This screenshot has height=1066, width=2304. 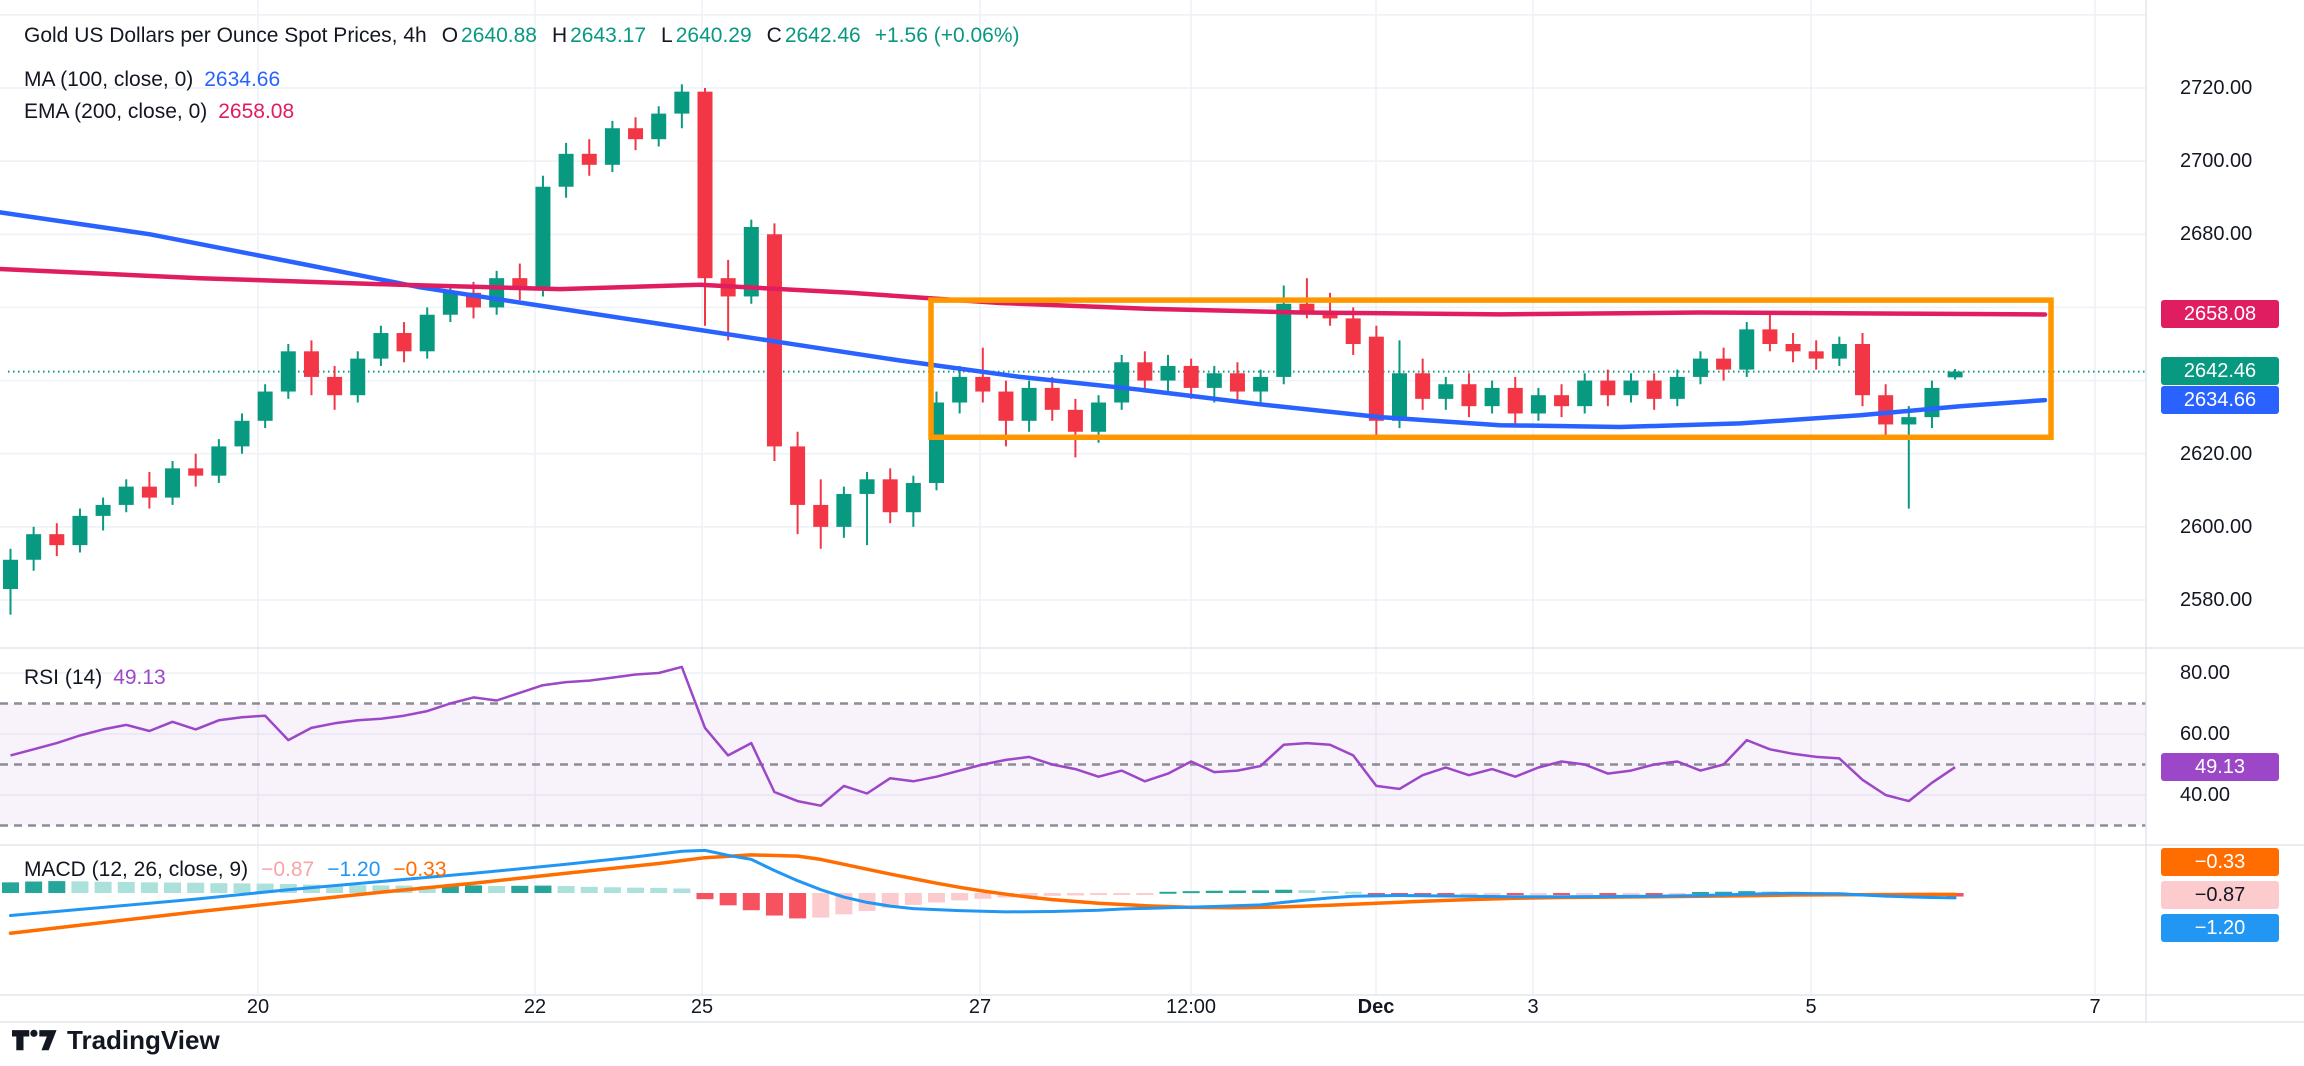 What do you see at coordinates (559, 35) in the screenshot?
I see `ohlc-high-label: H` at bounding box center [559, 35].